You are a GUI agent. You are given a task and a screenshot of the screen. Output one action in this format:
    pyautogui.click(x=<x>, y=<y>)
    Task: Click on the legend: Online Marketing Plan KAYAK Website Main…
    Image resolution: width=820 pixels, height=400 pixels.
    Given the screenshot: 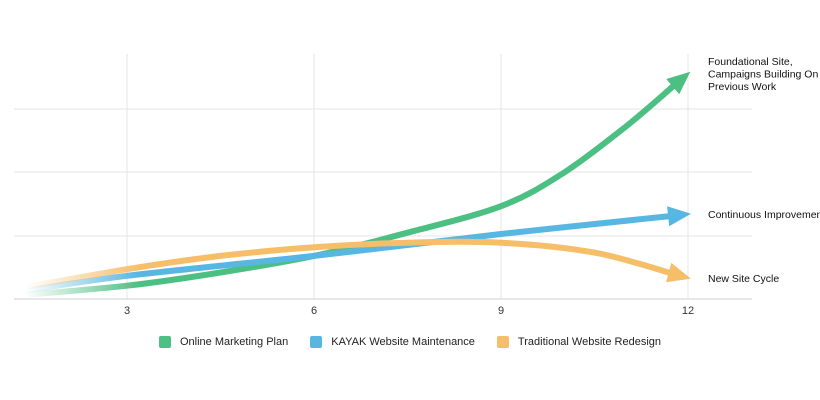 What is the action you would take?
    pyautogui.click(x=410, y=342)
    